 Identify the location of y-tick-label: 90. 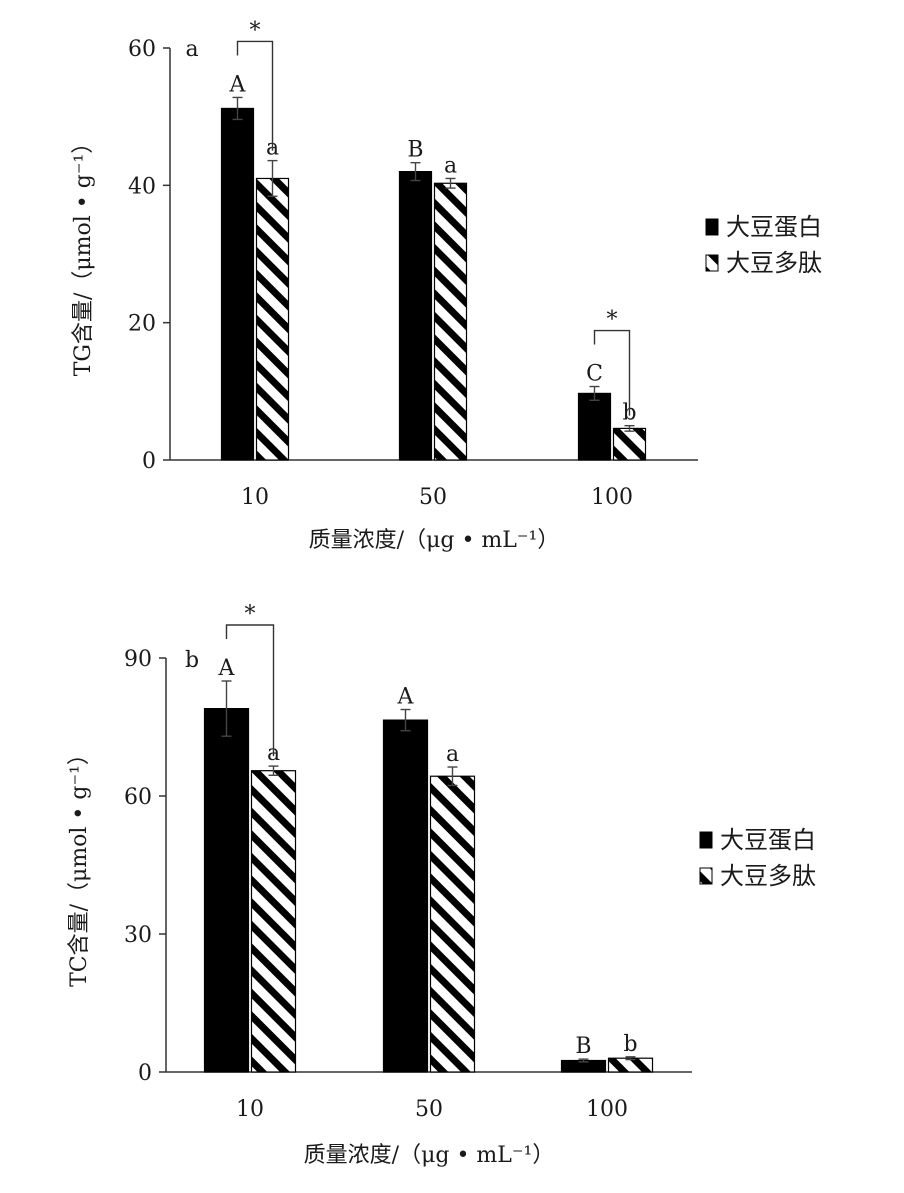
(138, 659).